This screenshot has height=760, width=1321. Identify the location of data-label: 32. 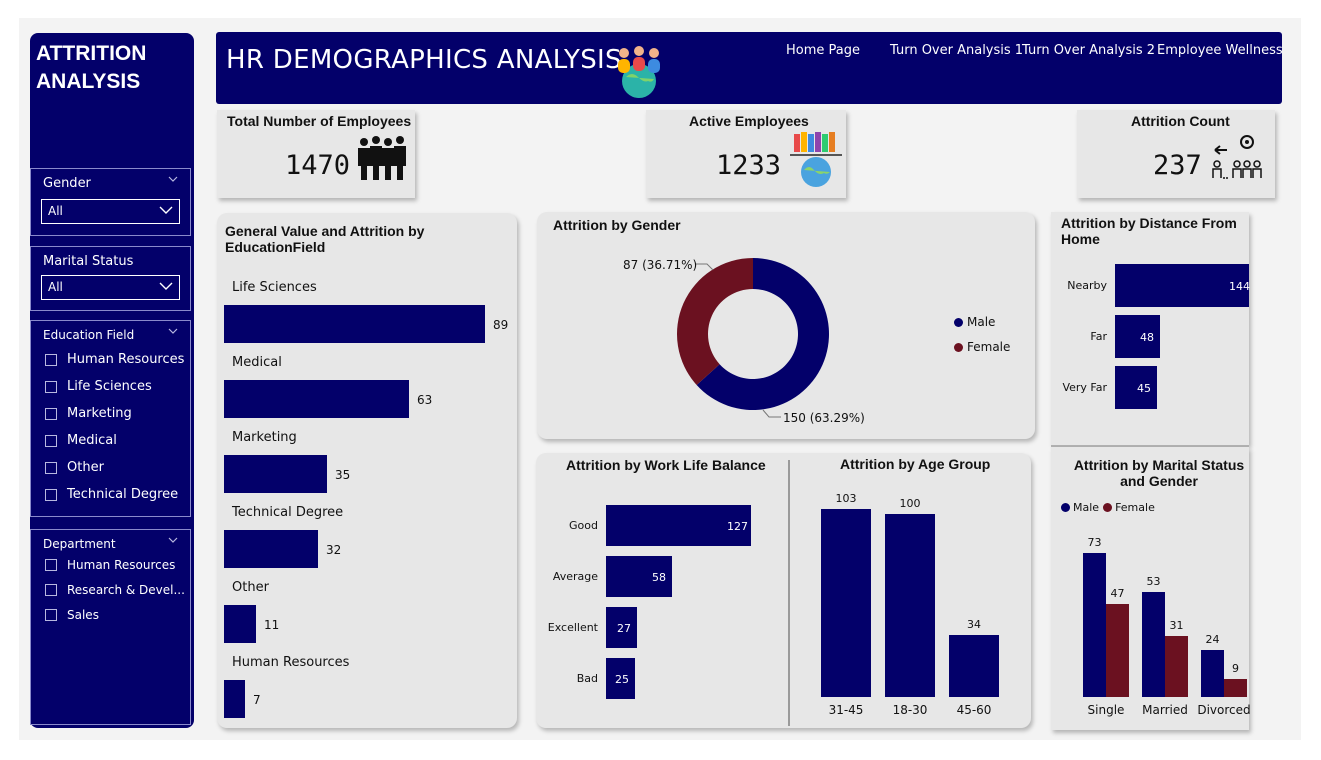
(334, 550).